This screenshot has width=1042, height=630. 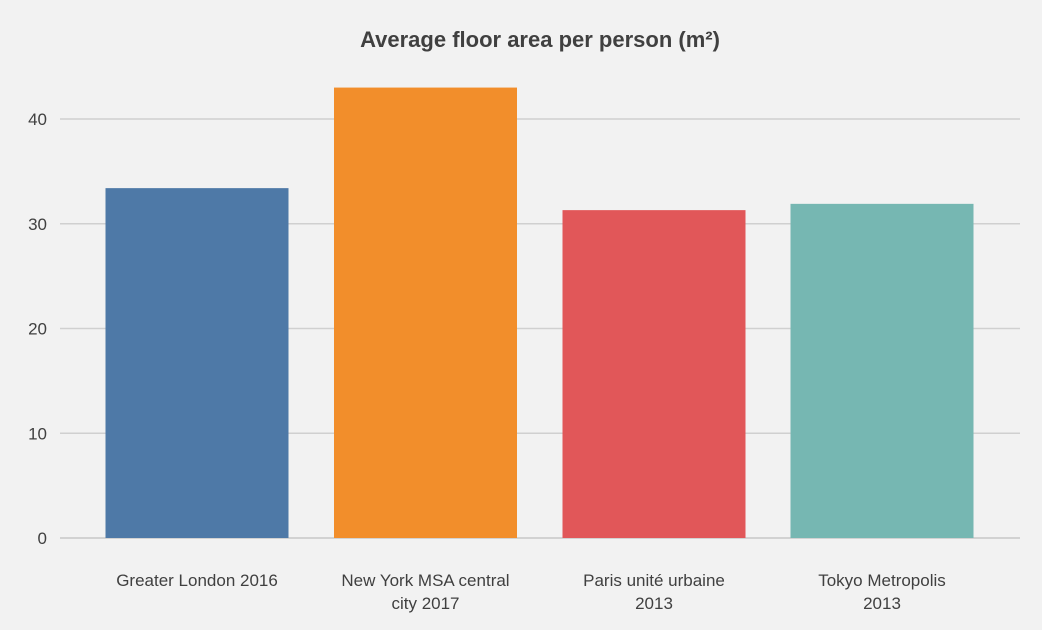 I want to click on x-category-label: New York MSA central, so click(x=425, y=580).